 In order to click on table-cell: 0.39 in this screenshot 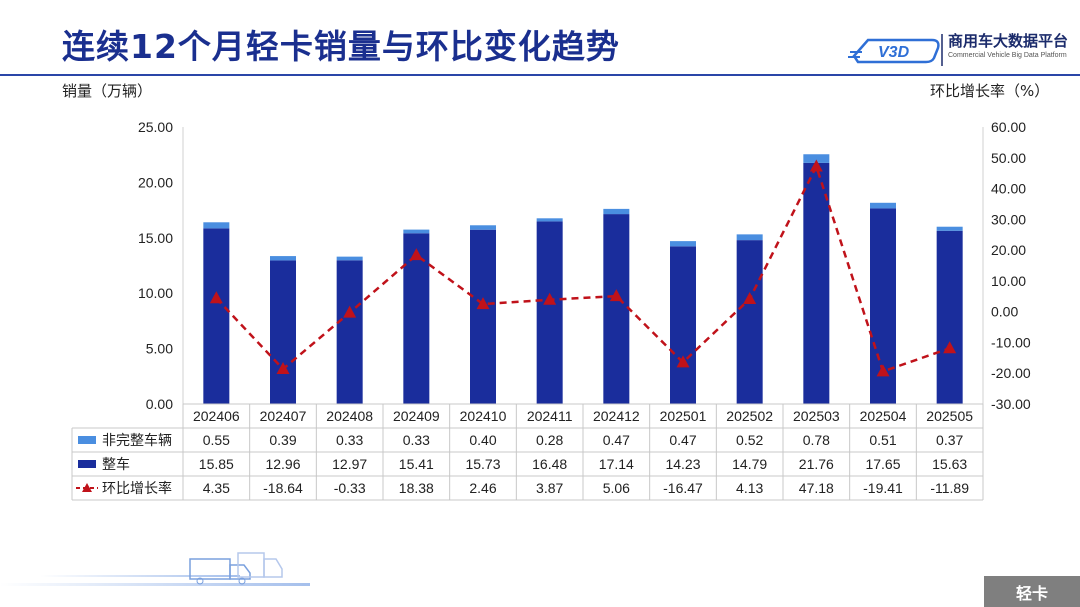, I will do `click(282, 440)`.